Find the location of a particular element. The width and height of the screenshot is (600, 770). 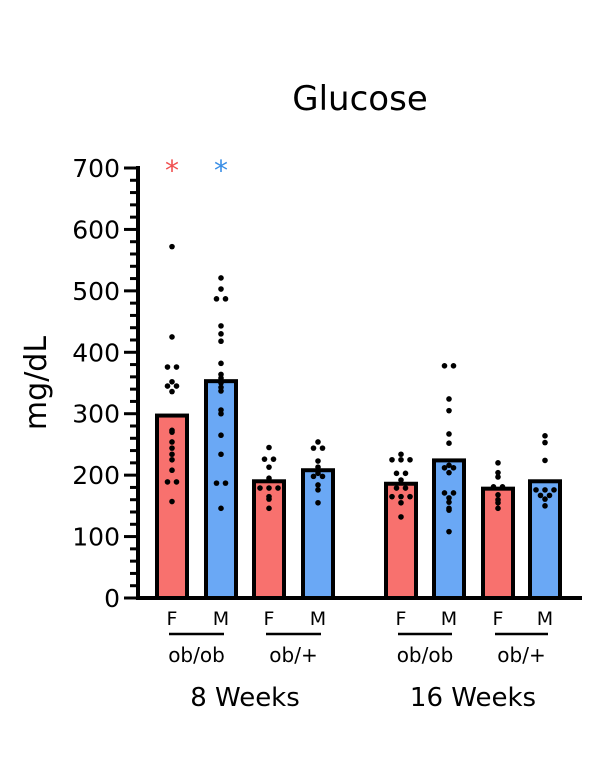

genotype-label: ob/ob is located at coordinates (196, 655).